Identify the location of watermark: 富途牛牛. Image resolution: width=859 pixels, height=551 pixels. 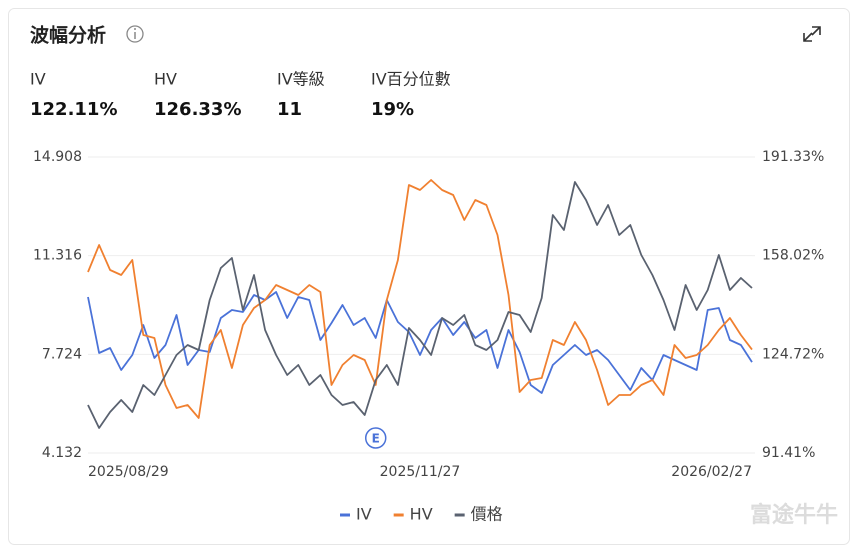
(794, 515).